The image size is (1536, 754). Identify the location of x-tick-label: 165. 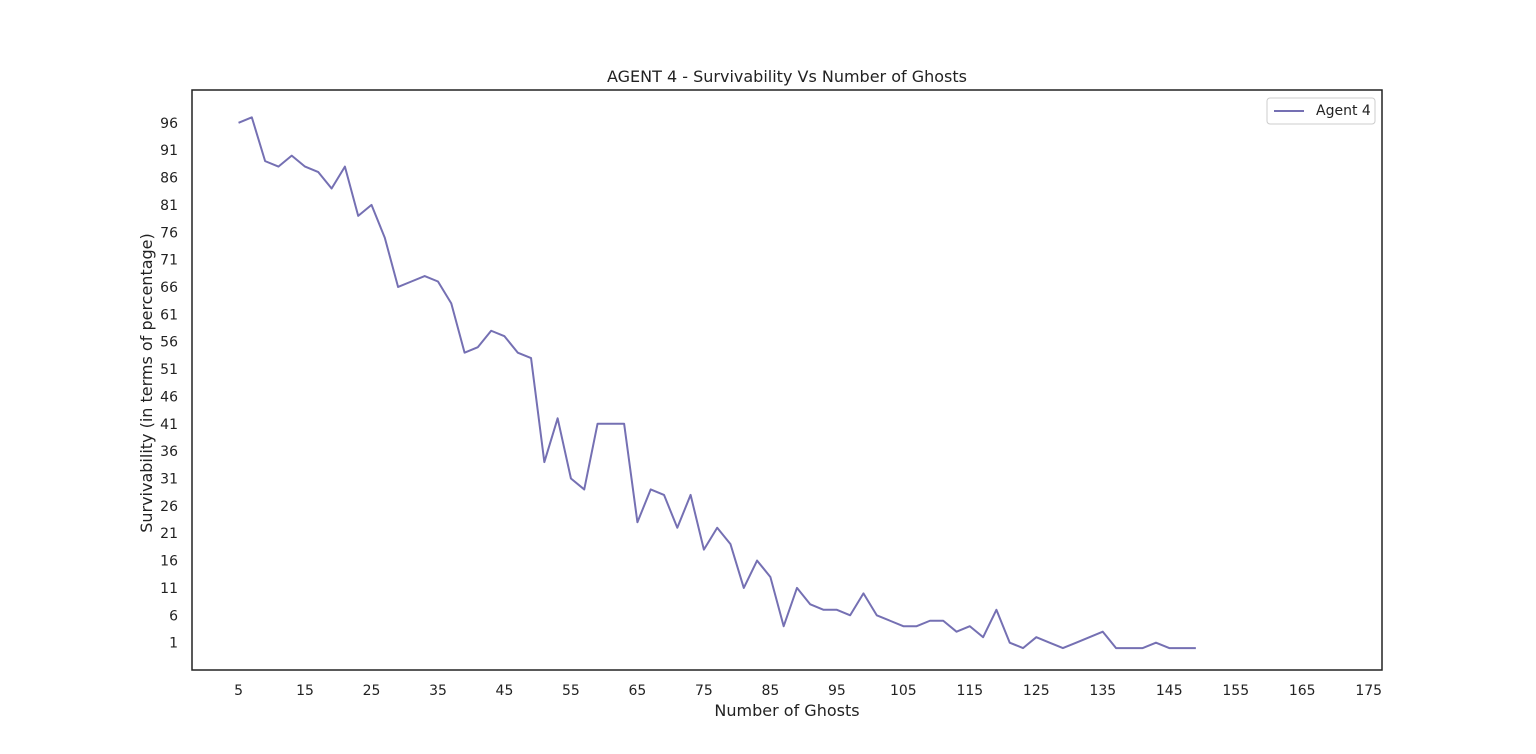
(1302, 691).